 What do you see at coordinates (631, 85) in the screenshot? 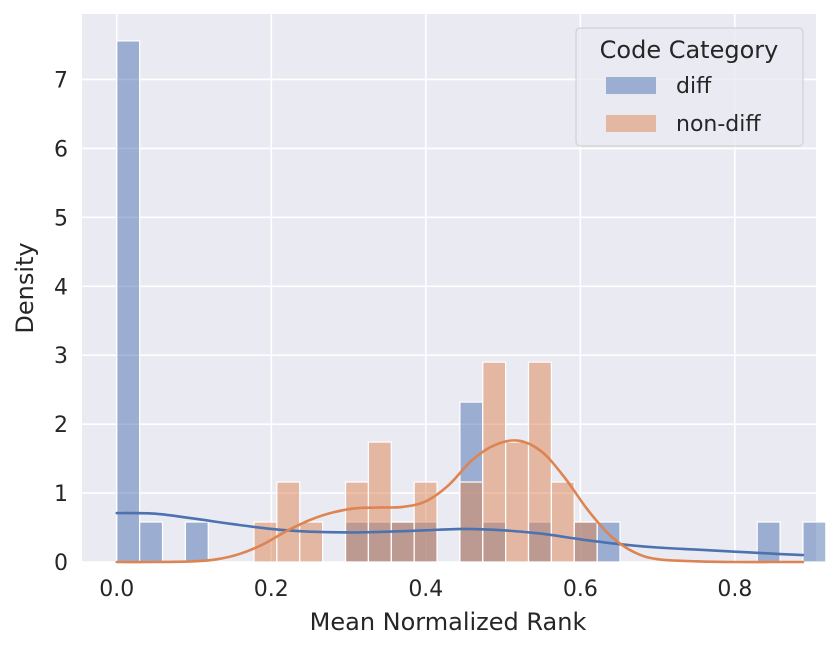
I see `legend-swatch-diff` at bounding box center [631, 85].